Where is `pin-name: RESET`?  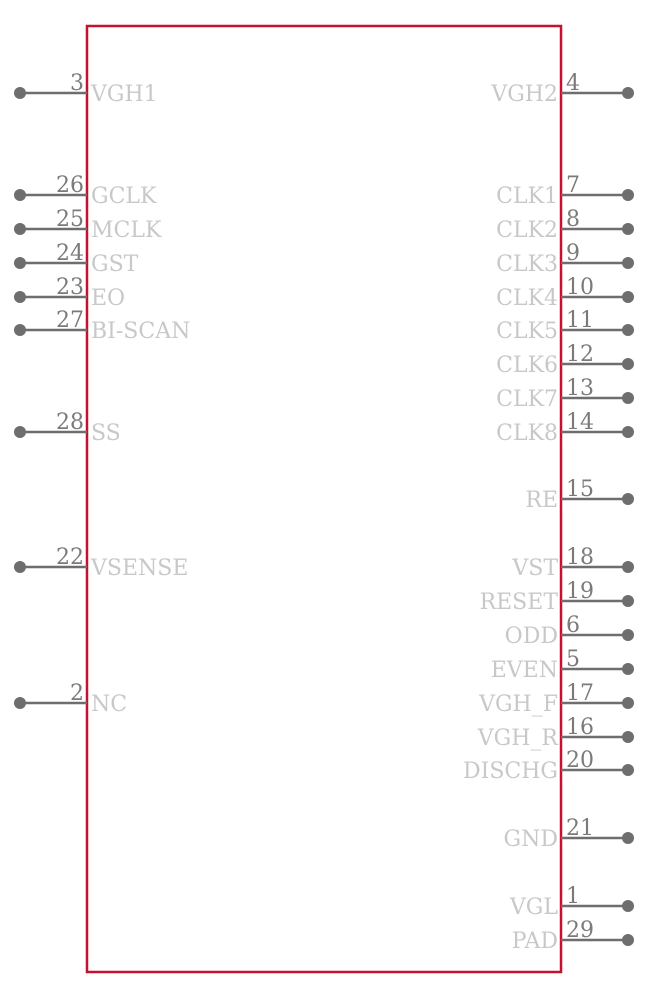
pin-name: RESET is located at coordinates (519, 602).